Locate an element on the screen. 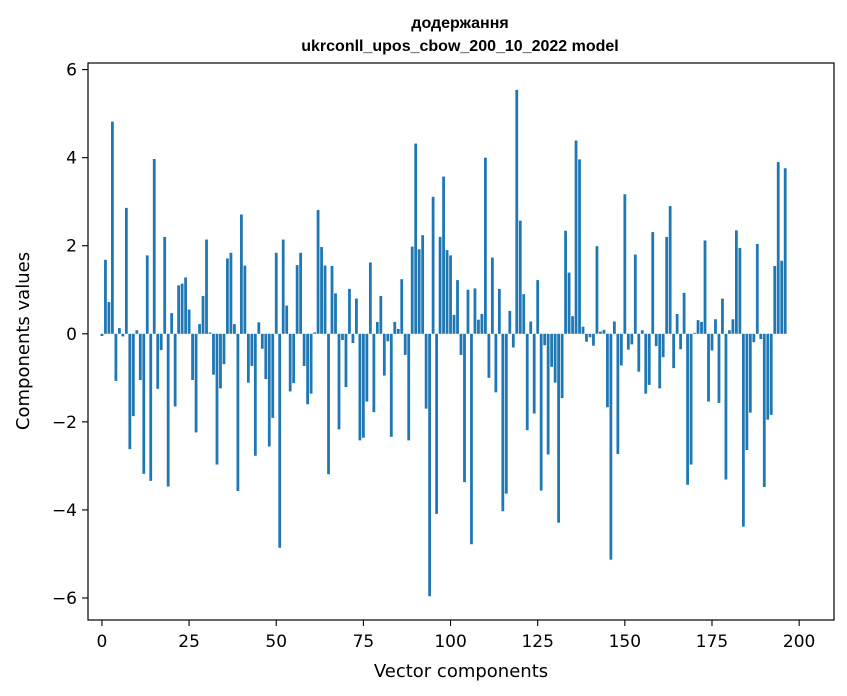 The width and height of the screenshot is (847, 696). x-tick-label: 100 is located at coordinates (450, 642).